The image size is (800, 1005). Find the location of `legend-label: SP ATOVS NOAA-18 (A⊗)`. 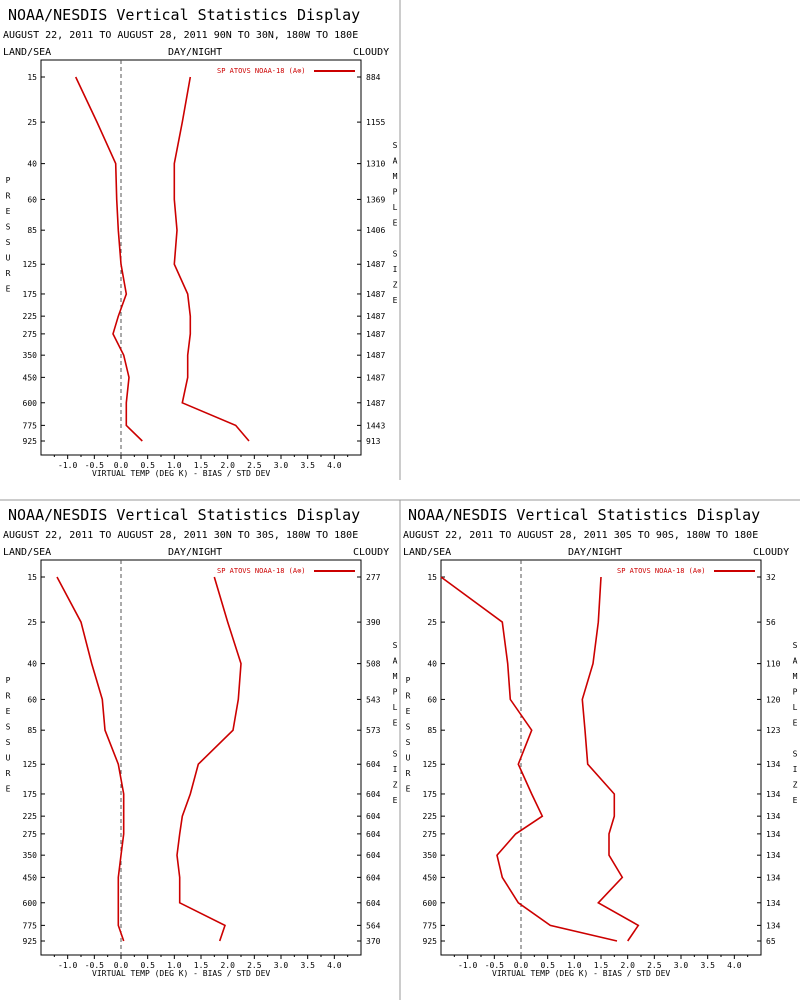

legend-label: SP ATOVS NOAA-18 (A⊗) is located at coordinates (261, 71).